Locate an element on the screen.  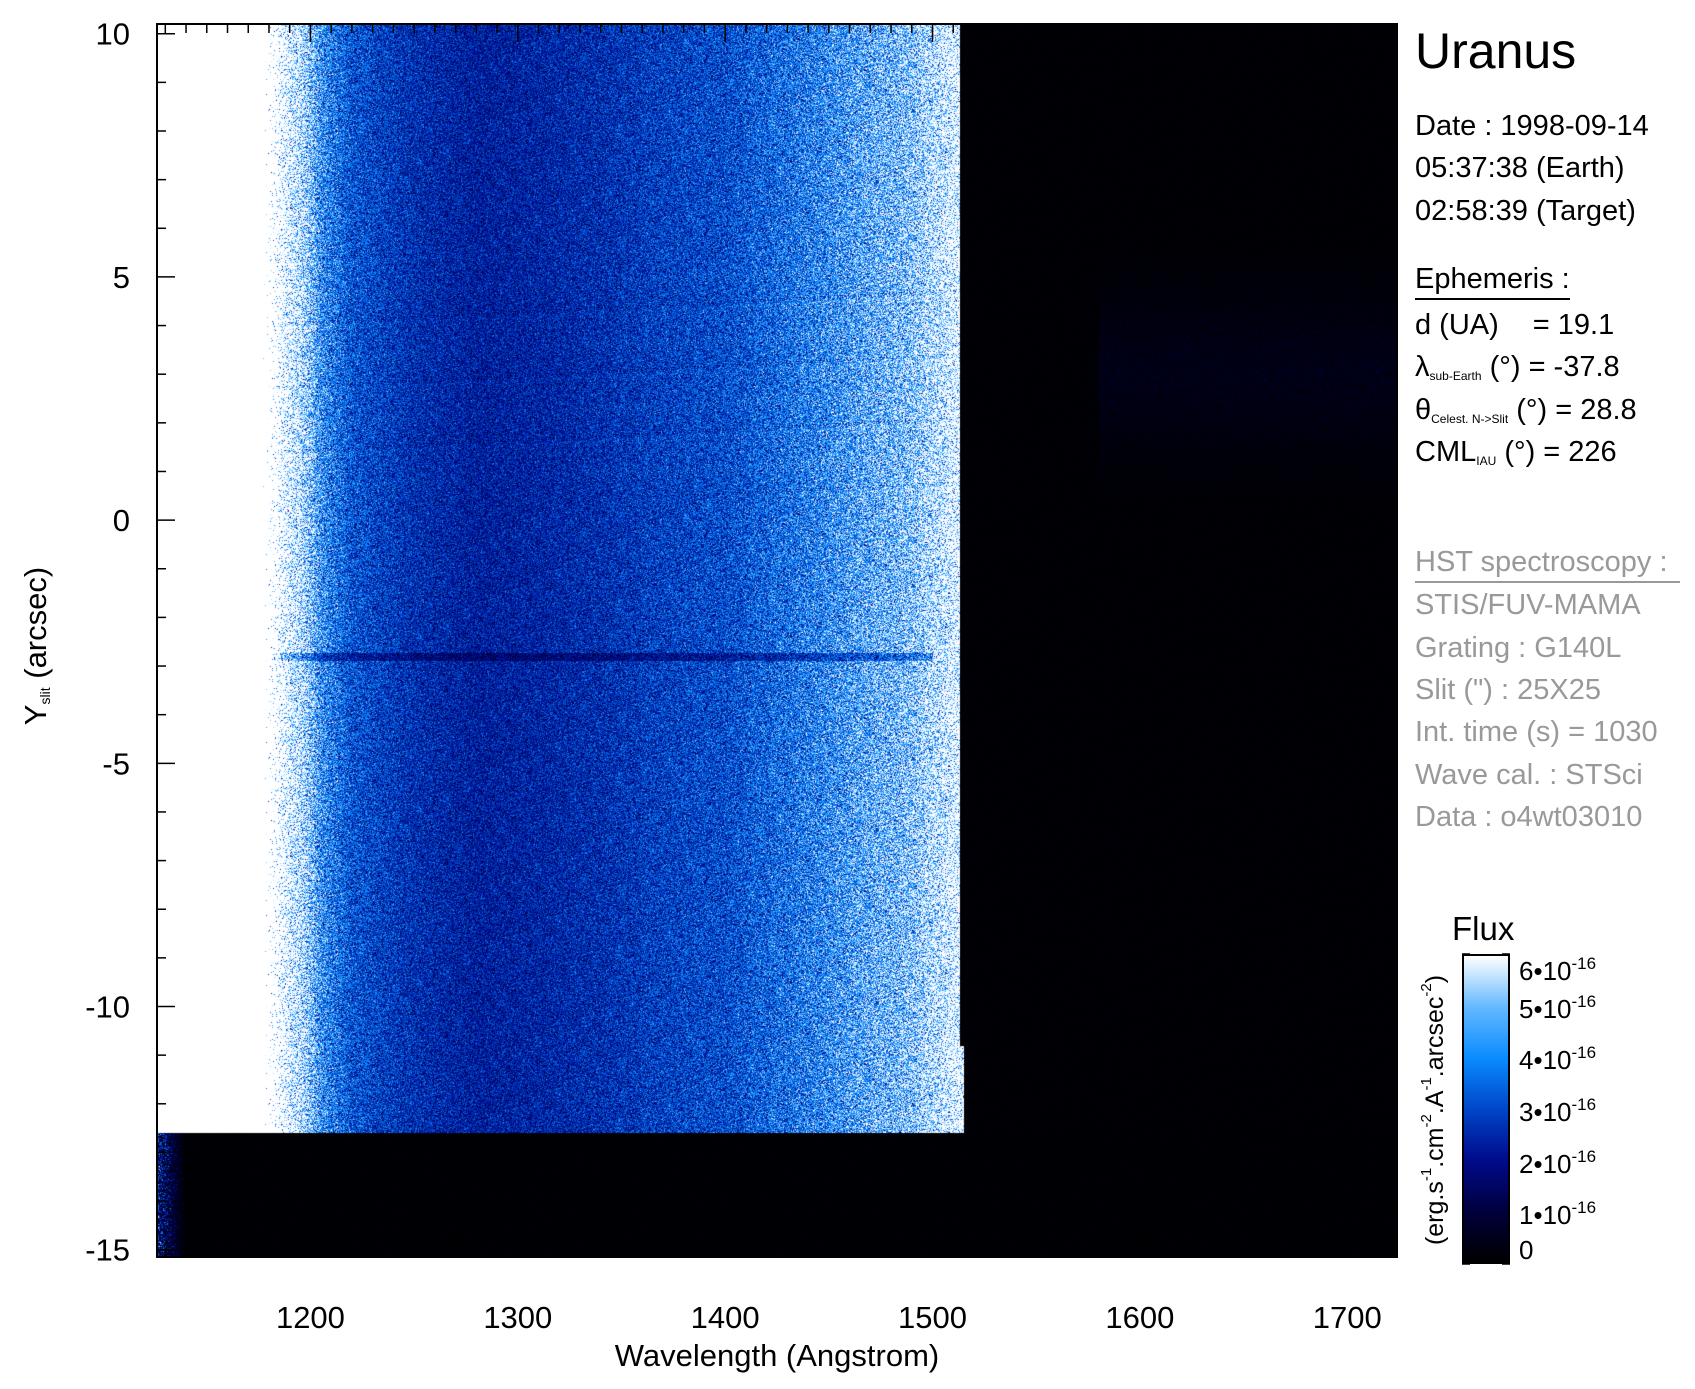
y-label-main: Y is located at coordinates (35, 715).